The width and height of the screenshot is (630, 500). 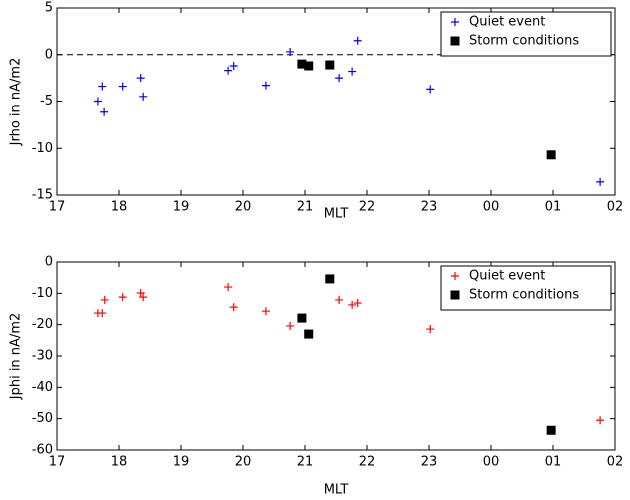 What do you see at coordinates (42, 418) in the screenshot?
I see `y-tick-label: -50` at bounding box center [42, 418].